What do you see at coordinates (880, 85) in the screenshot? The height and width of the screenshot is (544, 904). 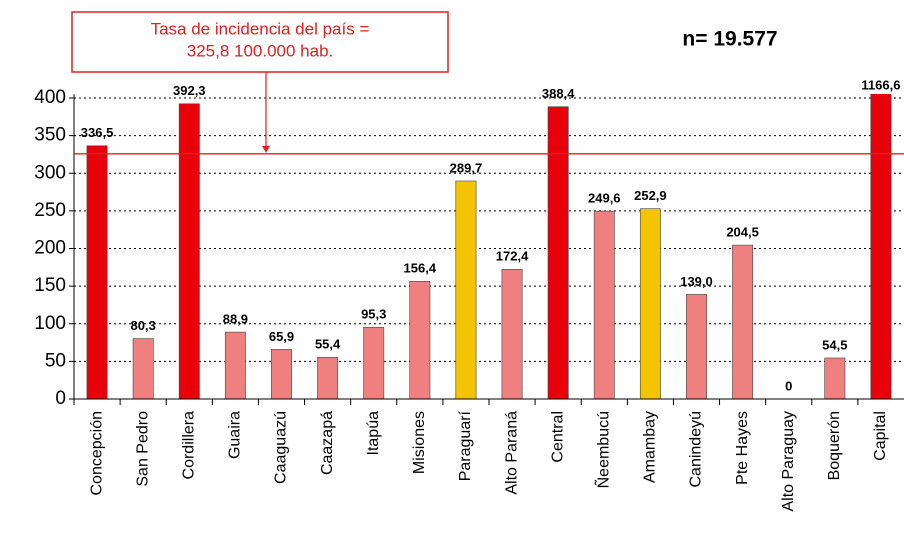 I see `value-label: 1166,6` at bounding box center [880, 85].